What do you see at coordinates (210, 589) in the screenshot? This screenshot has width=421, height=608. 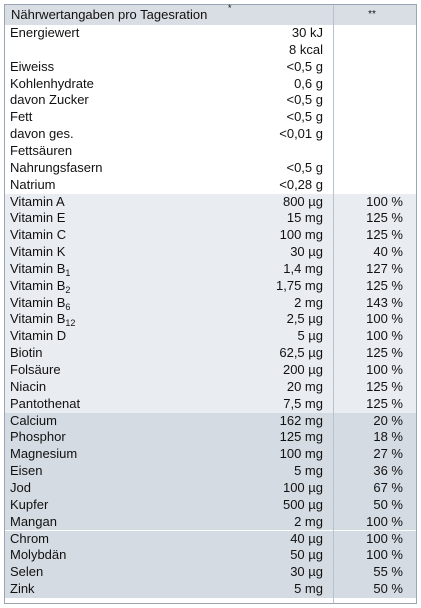 I see `table-row: Zink 5 mg 50 %` at bounding box center [210, 589].